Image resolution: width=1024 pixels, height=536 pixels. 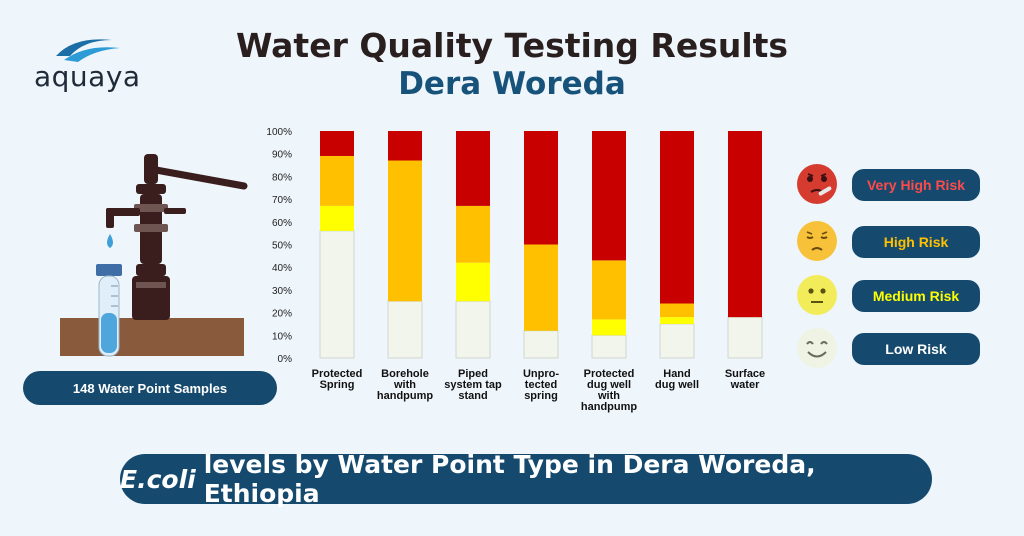 What do you see at coordinates (152, 337) in the screenshot?
I see `ground-icon` at bounding box center [152, 337].